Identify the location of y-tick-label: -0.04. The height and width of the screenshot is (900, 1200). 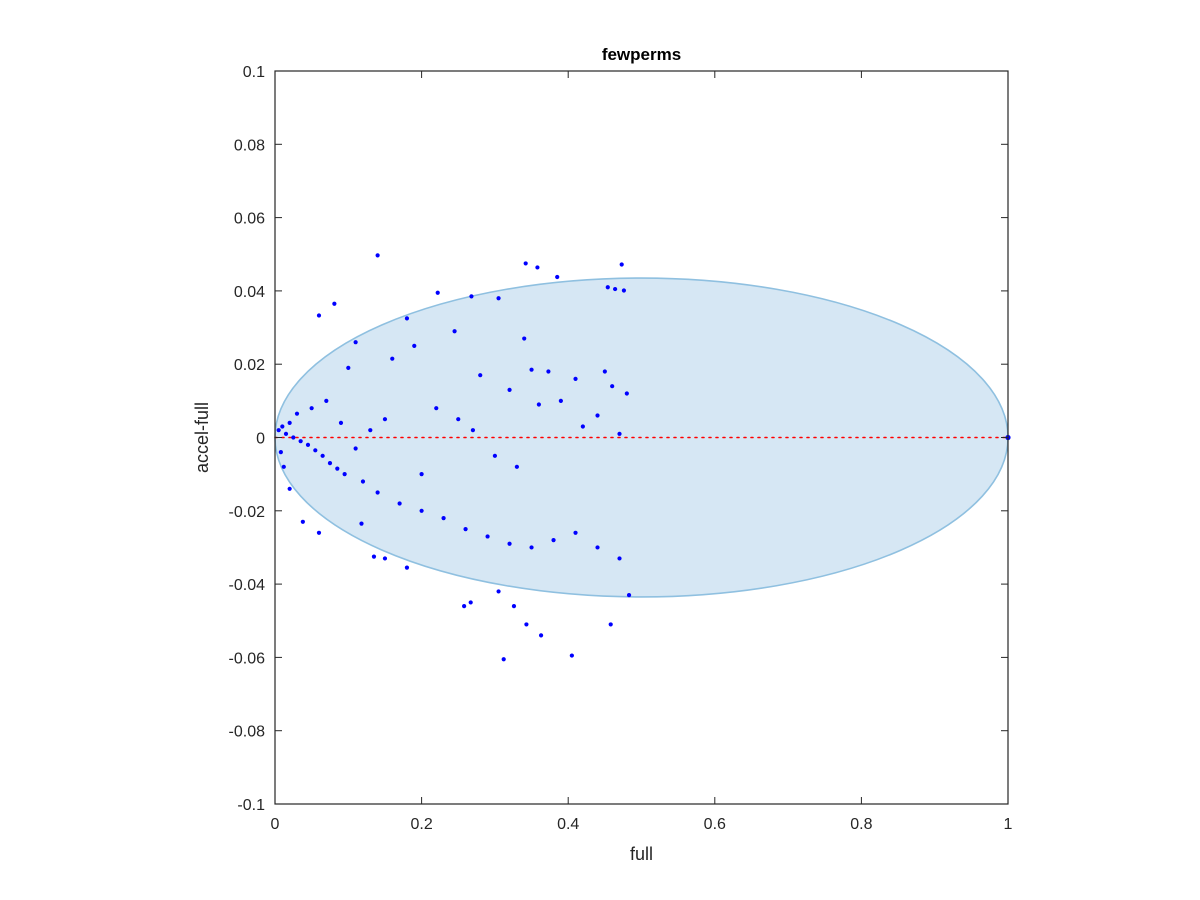
(247, 585).